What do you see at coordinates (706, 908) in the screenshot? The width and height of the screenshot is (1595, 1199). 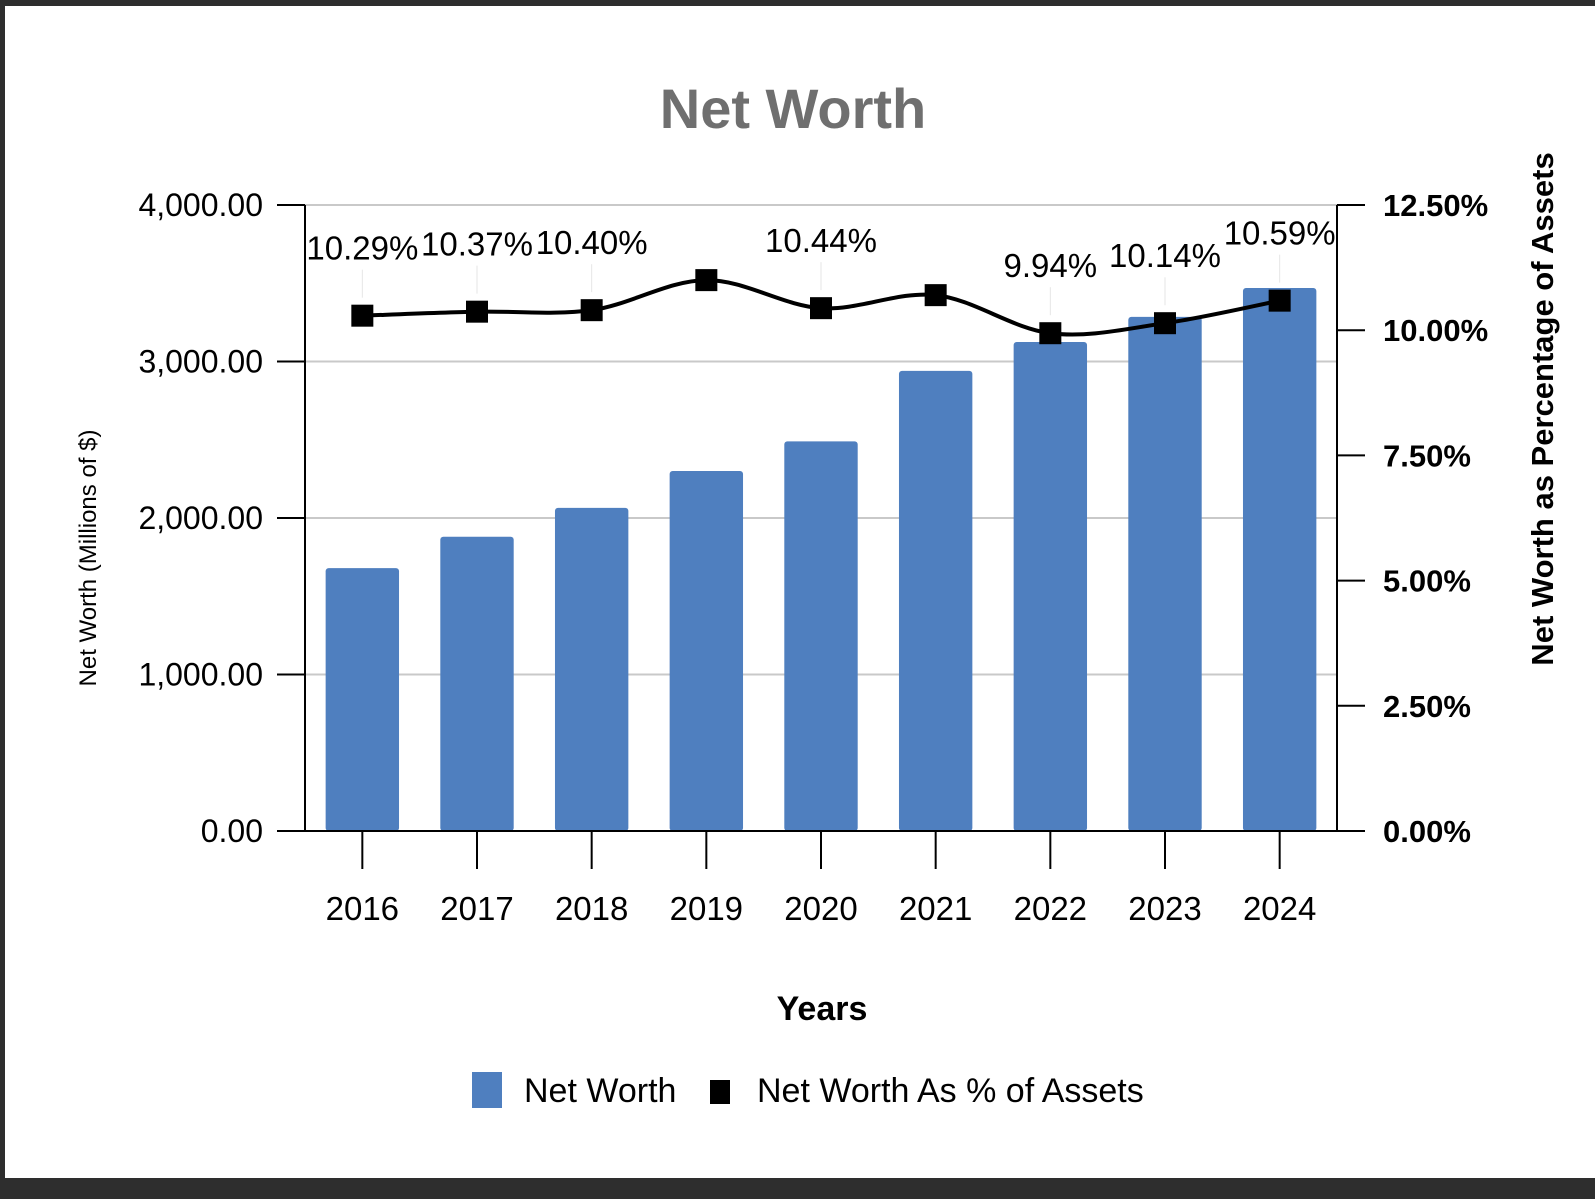 I see `x-tick-label: 2019` at bounding box center [706, 908].